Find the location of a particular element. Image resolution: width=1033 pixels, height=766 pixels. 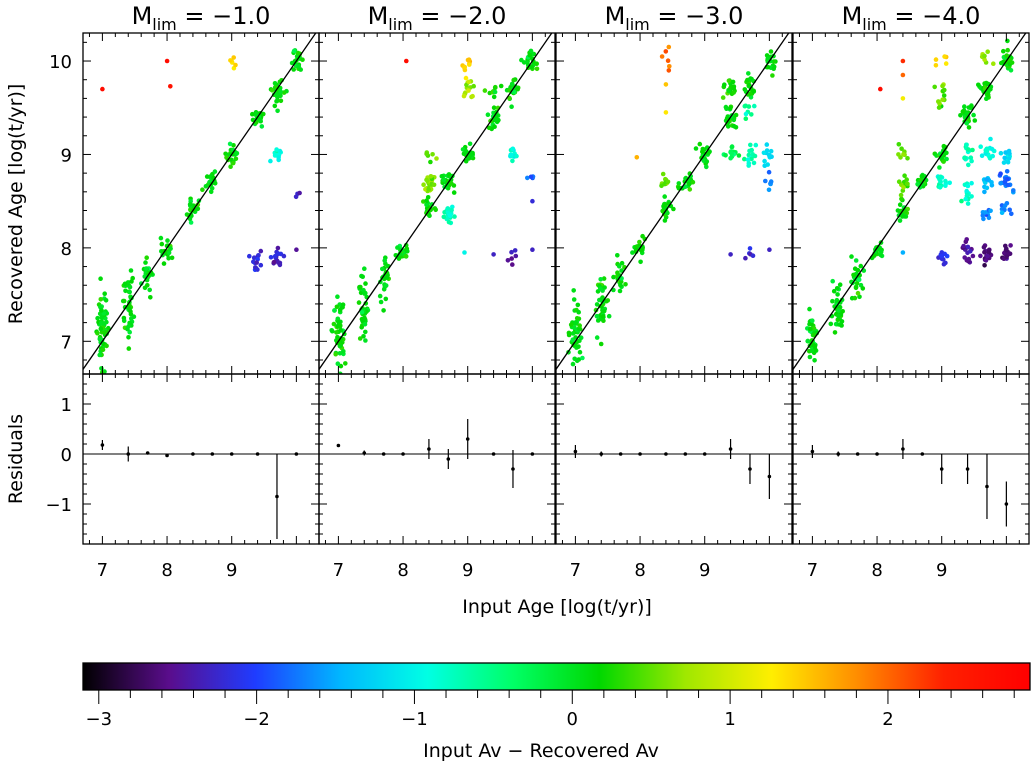

residuals is located at coordinates (672, 469).